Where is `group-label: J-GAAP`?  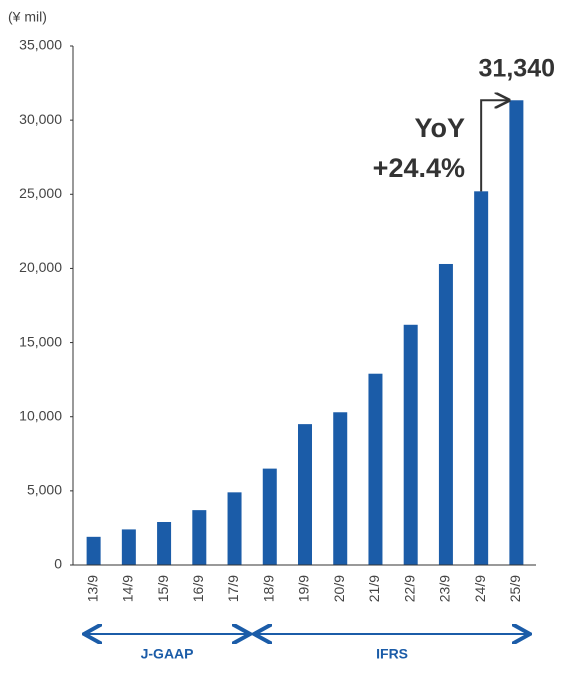
group-label: J-GAAP is located at coordinates (167, 654).